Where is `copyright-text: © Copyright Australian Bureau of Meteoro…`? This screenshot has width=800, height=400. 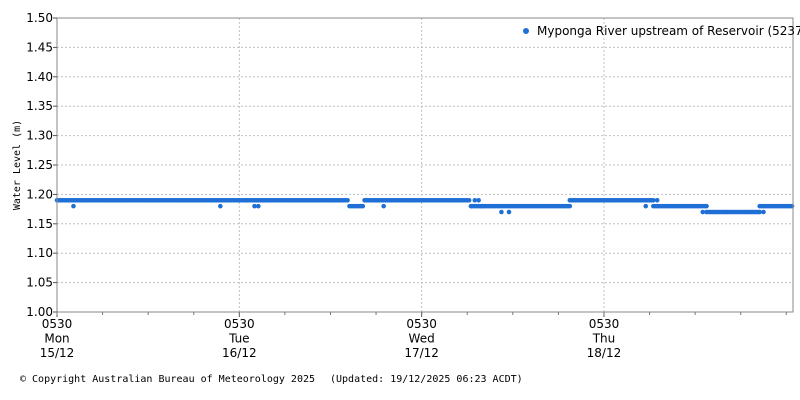 copyright-text: © Copyright Australian Bureau of Meteoro… is located at coordinates (168, 379).